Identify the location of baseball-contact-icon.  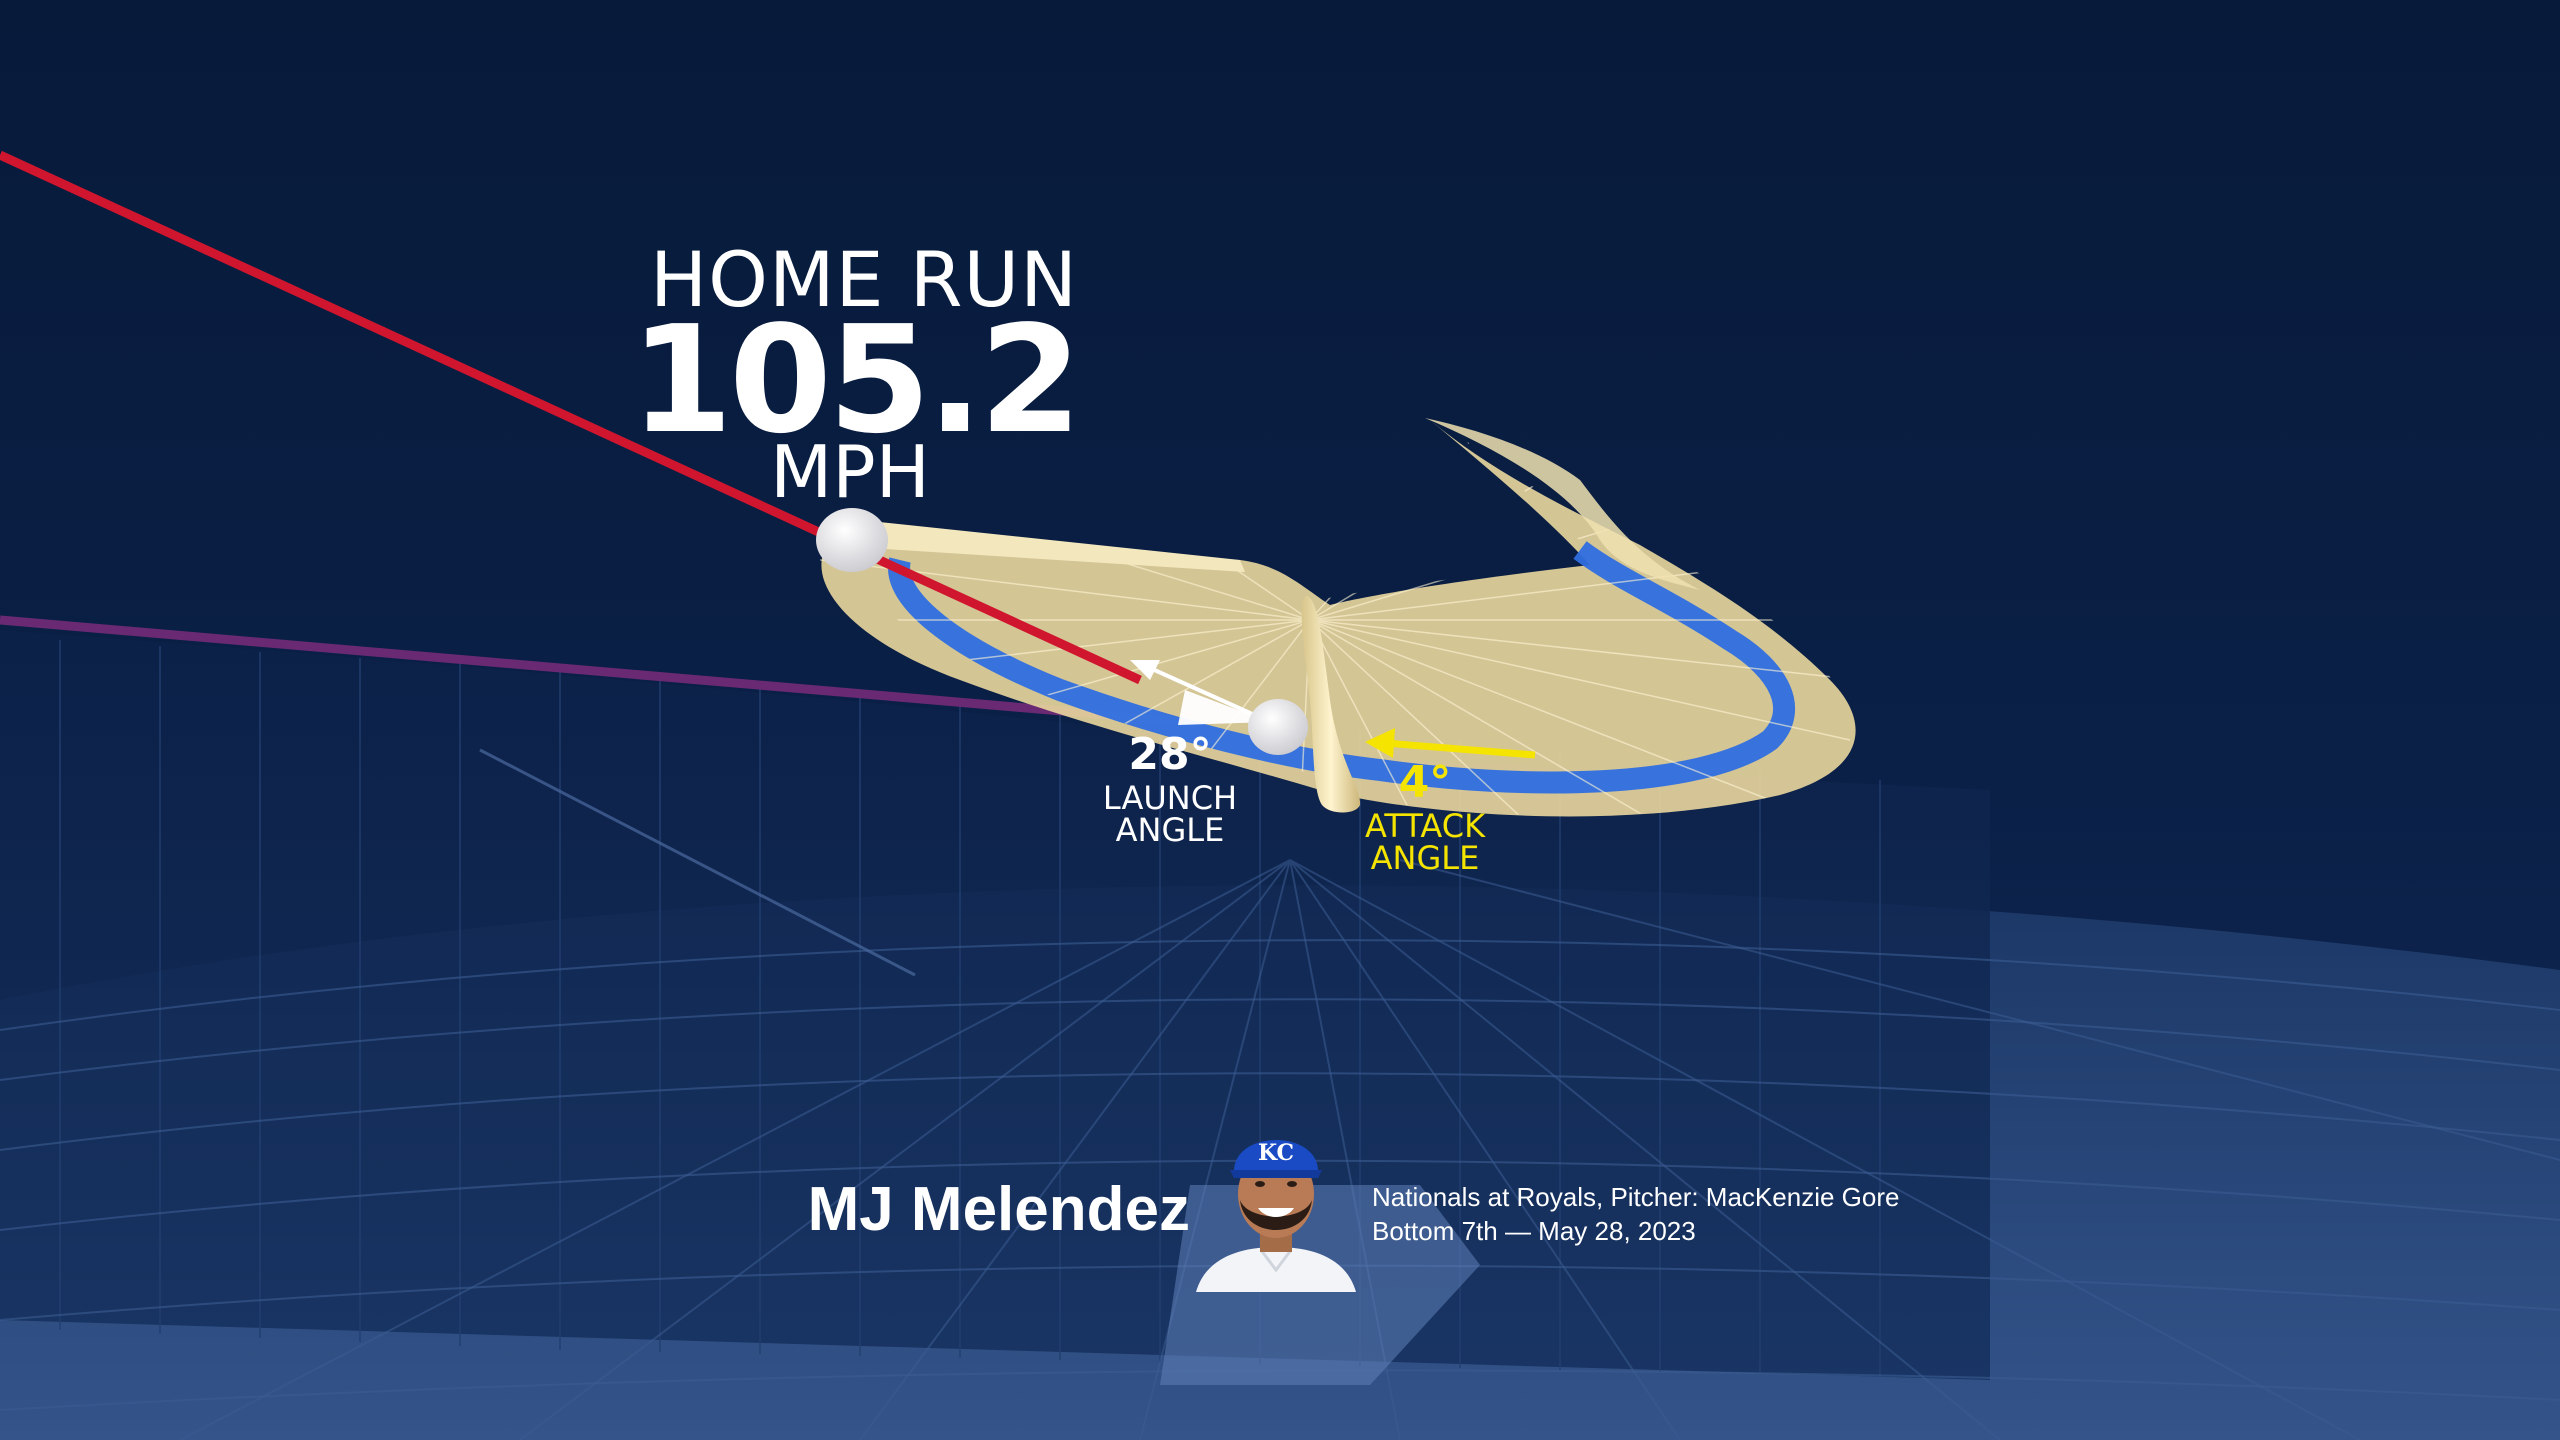
(1278, 727).